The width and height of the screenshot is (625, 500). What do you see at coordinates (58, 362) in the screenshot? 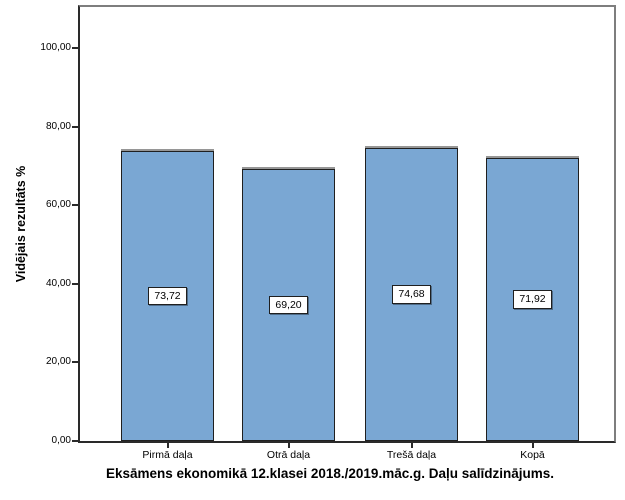
I see `y-tick-label: 20,00` at bounding box center [58, 362].